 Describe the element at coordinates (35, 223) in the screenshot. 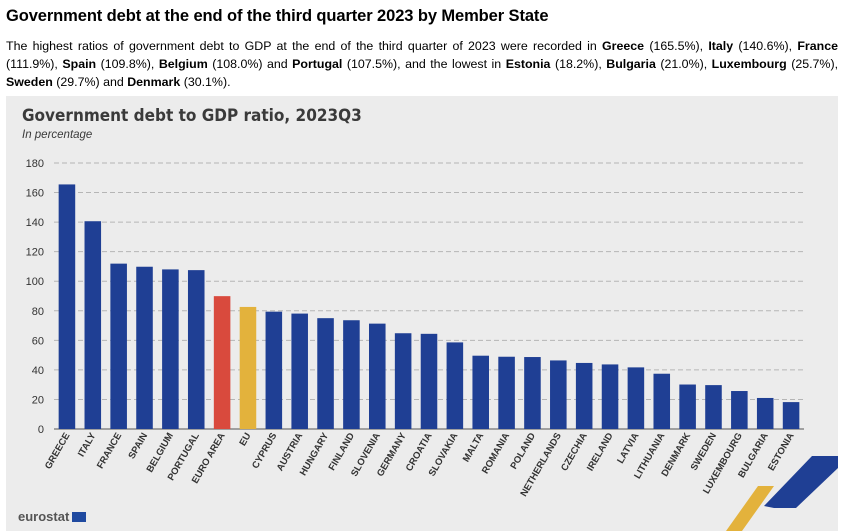

I see `y-tick-label: 140` at that location.